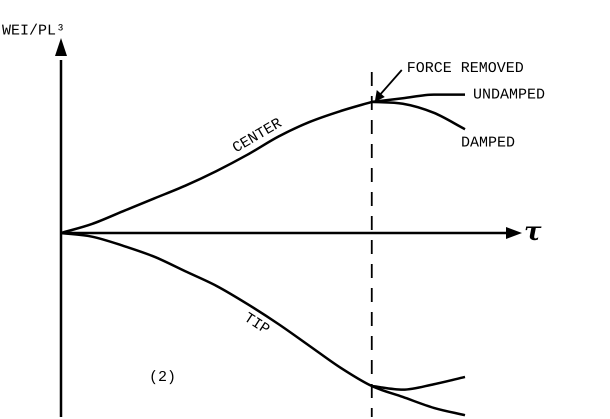  Describe the element at coordinates (533, 231) in the screenshot. I see `x-axis-title: τ` at that location.